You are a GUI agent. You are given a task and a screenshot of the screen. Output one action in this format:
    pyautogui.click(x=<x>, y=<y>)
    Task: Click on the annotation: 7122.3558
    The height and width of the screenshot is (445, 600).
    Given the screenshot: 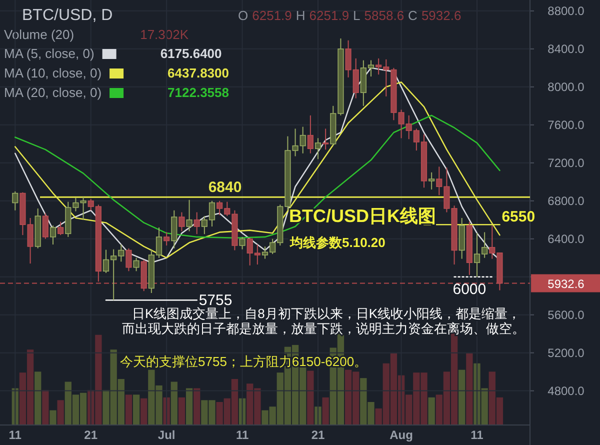 What is the action you would take?
    pyautogui.click(x=198, y=92)
    